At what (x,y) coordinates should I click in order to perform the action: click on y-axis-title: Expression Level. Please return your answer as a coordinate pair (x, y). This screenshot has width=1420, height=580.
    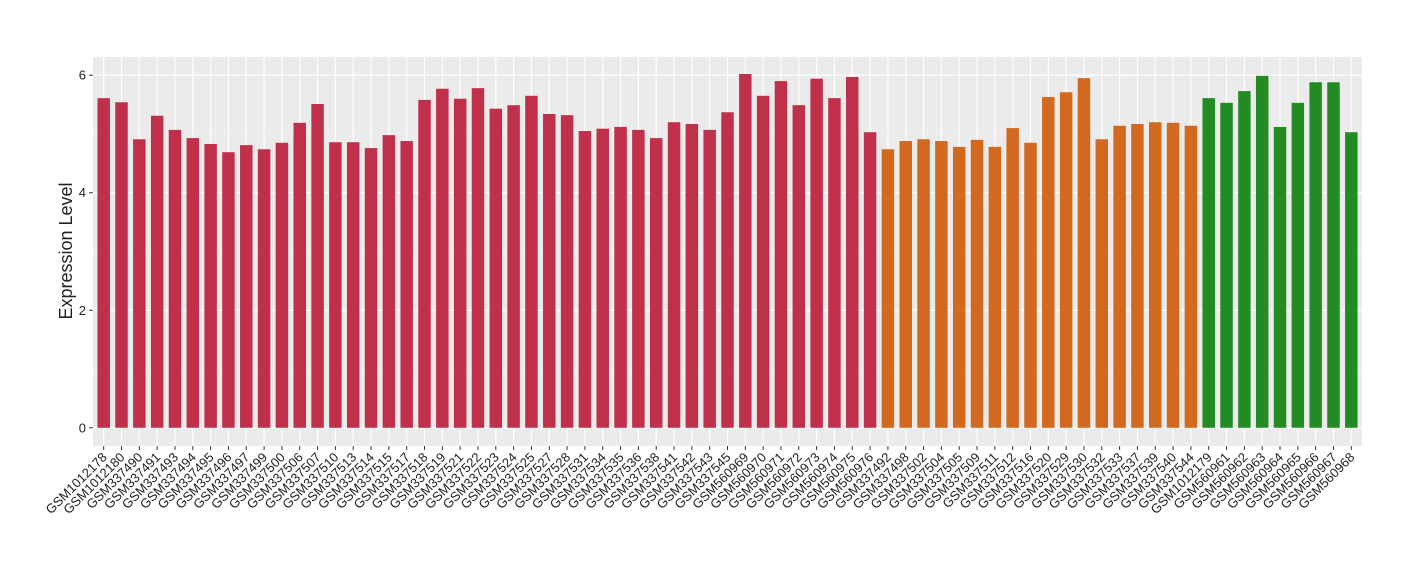
    Looking at the image, I should click on (66, 250).